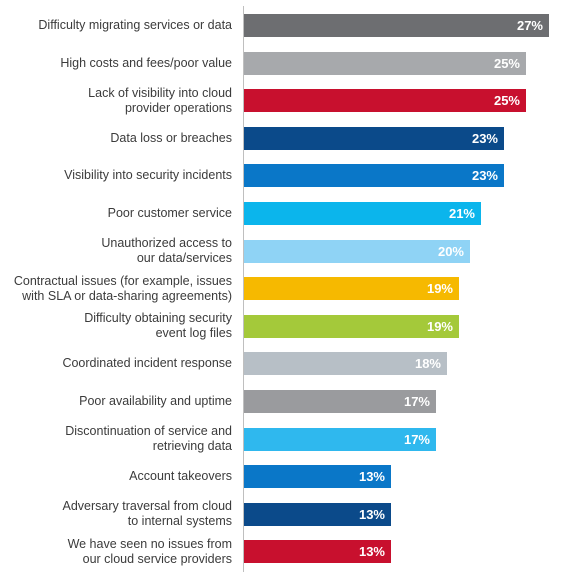 Image resolution: width=568 pixels, height=576 pixels. What do you see at coordinates (155, 401) in the screenshot?
I see `category-label: Poor availability and uptime` at bounding box center [155, 401].